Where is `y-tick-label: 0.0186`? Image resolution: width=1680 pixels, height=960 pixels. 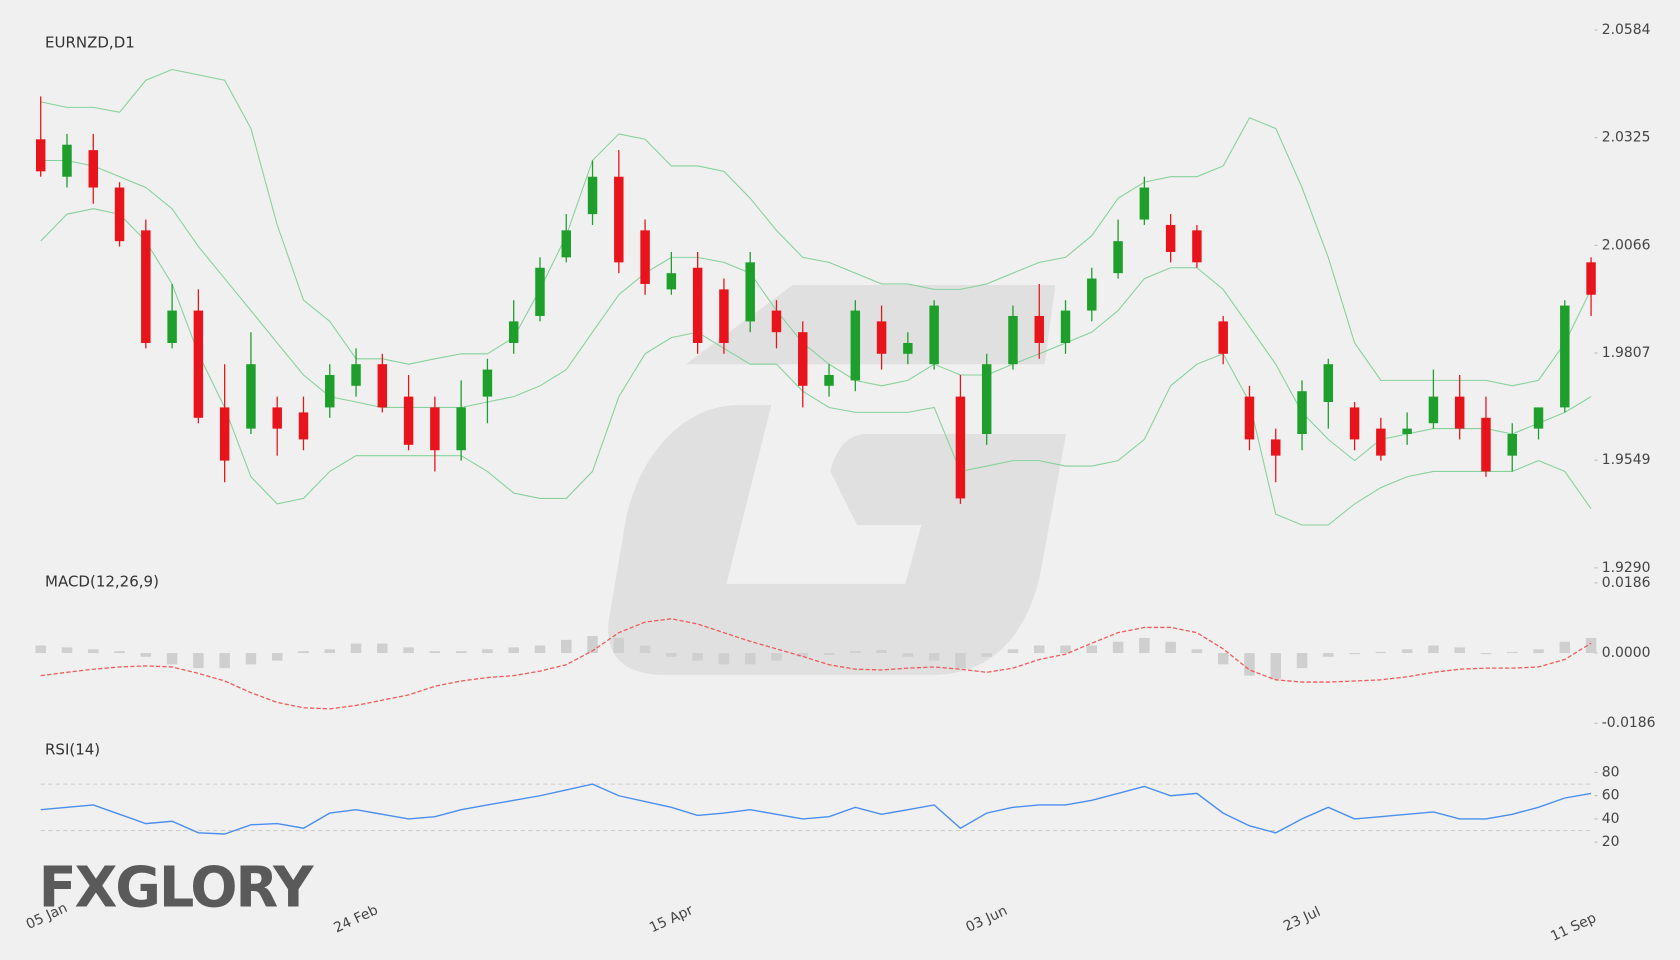 y-tick-label: 0.0186 is located at coordinates (1626, 583).